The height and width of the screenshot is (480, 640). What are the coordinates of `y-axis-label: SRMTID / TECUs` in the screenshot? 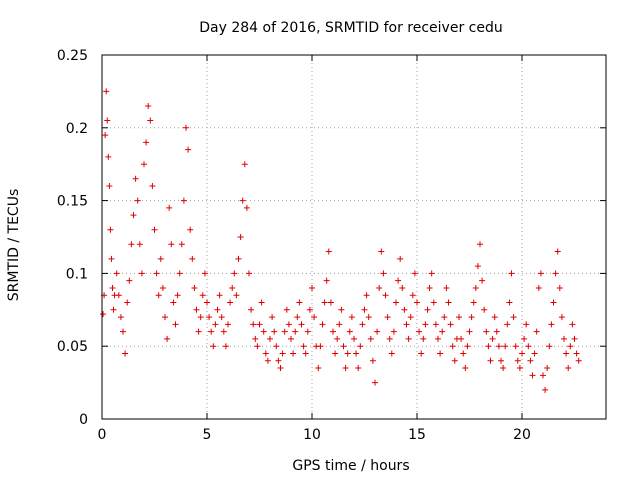 It's located at (14, 245).